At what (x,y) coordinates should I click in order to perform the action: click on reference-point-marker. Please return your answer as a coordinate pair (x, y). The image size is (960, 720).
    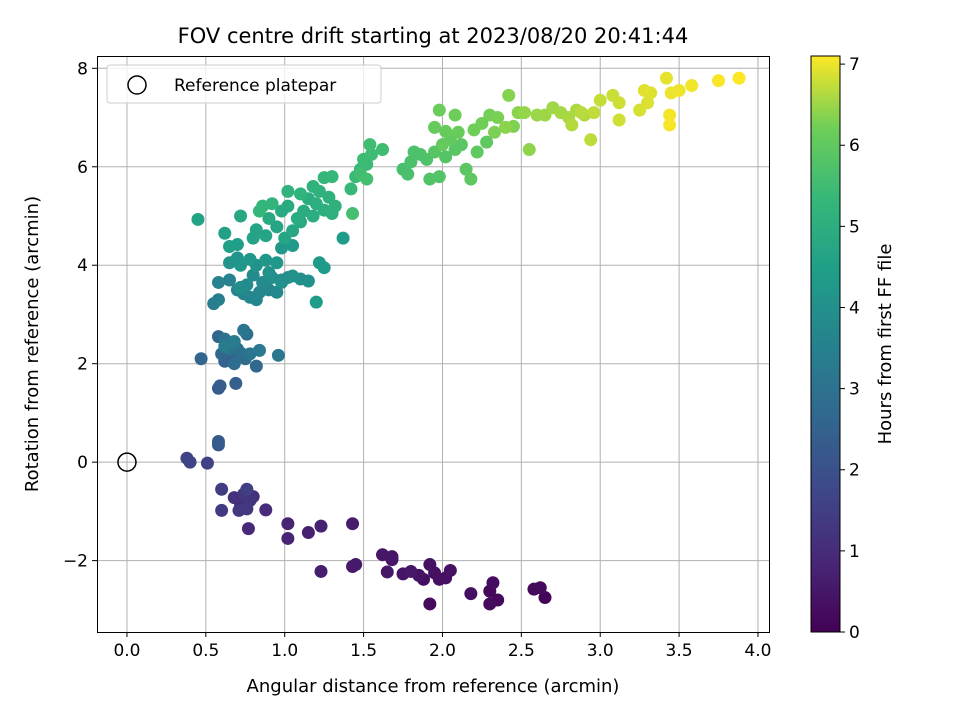
    Looking at the image, I should click on (127, 462).